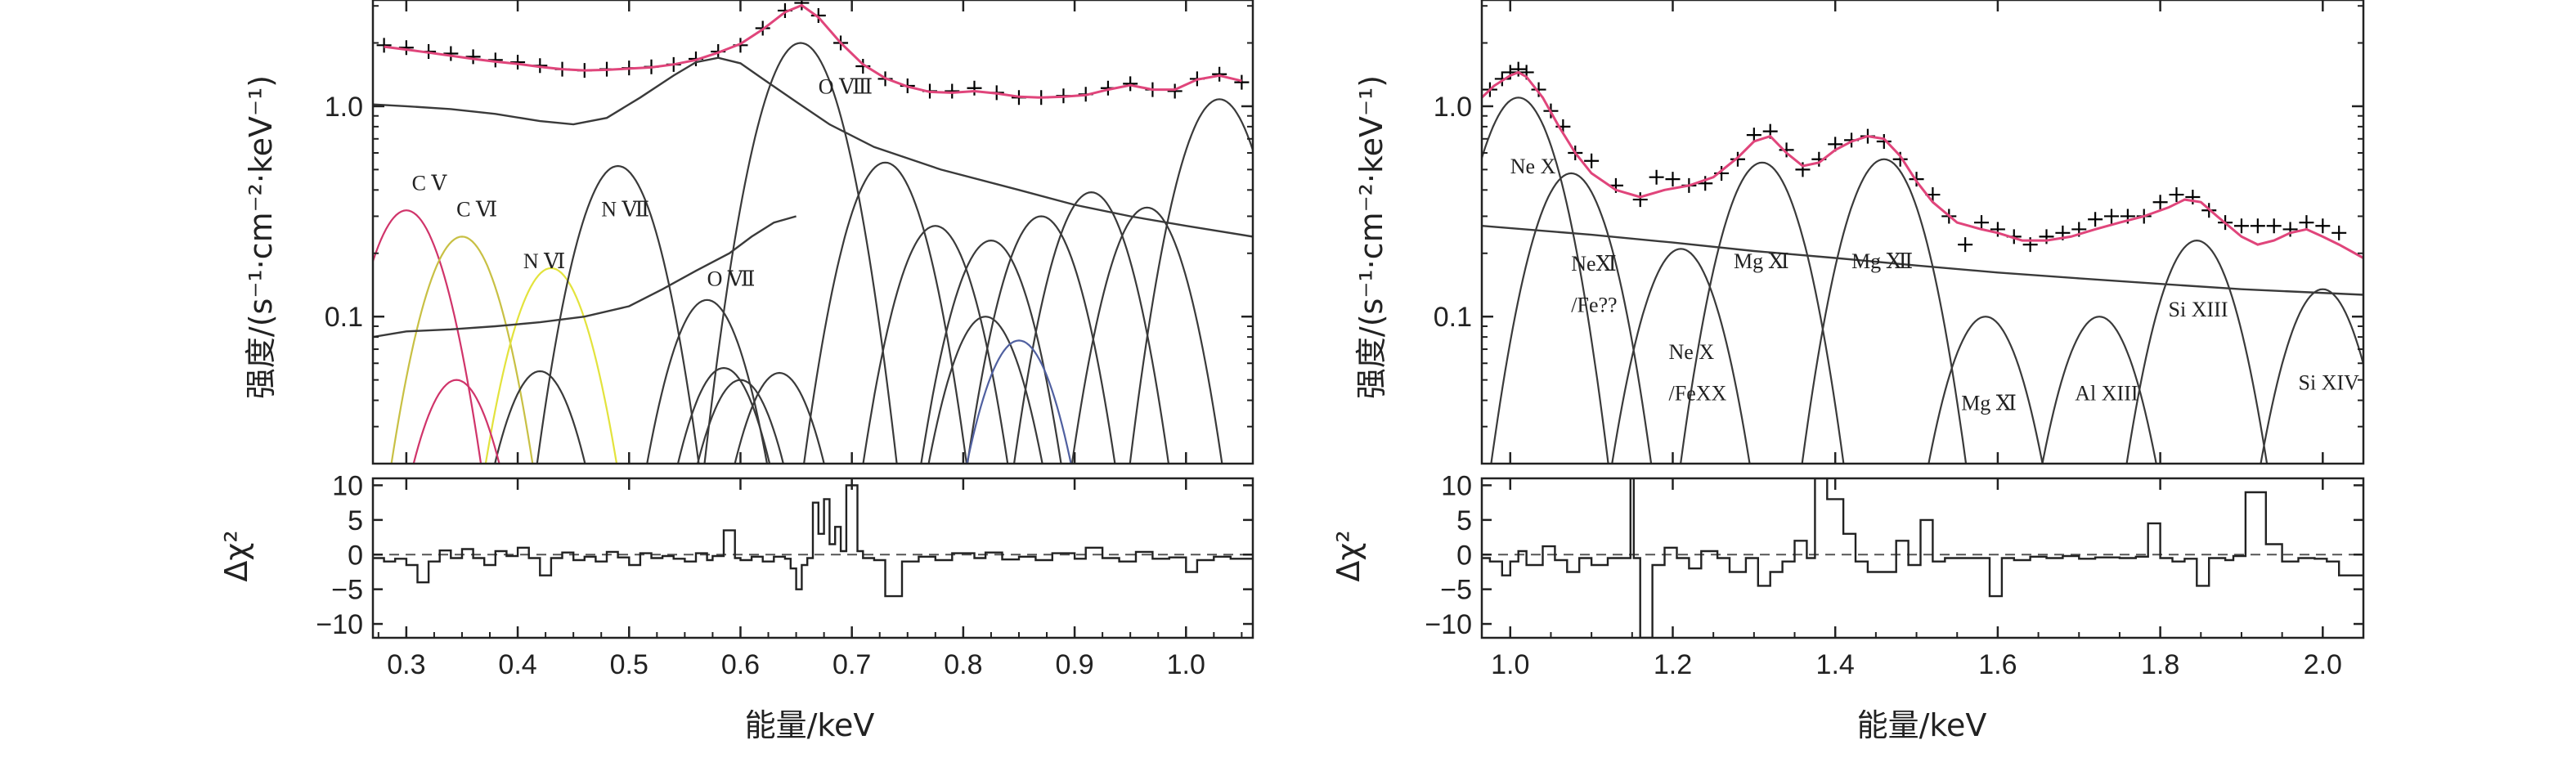 The height and width of the screenshot is (758, 2576). Describe the element at coordinates (629, 664) in the screenshot. I see `x-tick-label: 0.5` at that location.